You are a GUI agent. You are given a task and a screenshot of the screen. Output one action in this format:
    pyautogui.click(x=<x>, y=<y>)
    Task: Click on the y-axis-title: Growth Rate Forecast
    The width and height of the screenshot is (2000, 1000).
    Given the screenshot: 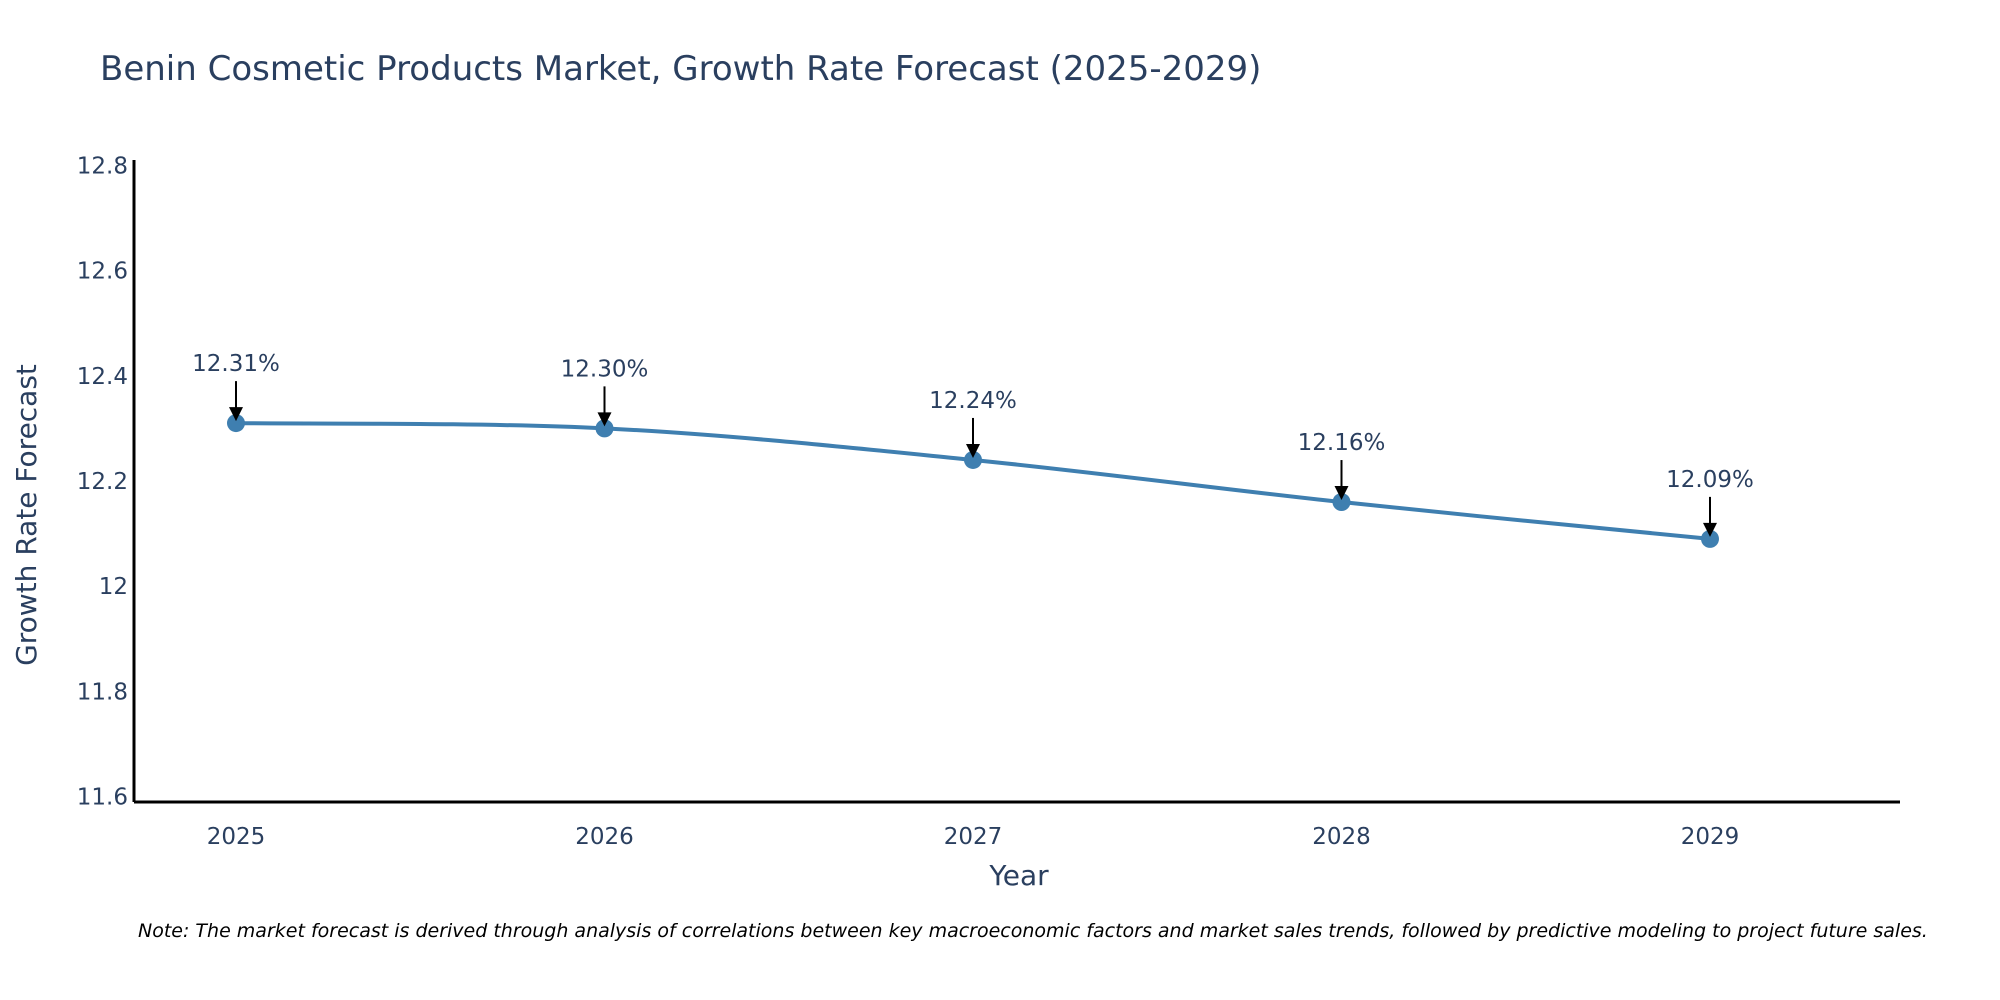 What is the action you would take?
    pyautogui.click(x=26, y=515)
    